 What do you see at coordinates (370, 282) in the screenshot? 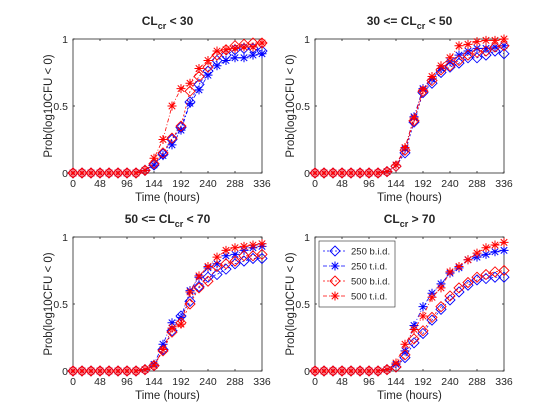
I see `legend-label: 500 b.i.d.` at bounding box center [370, 282].